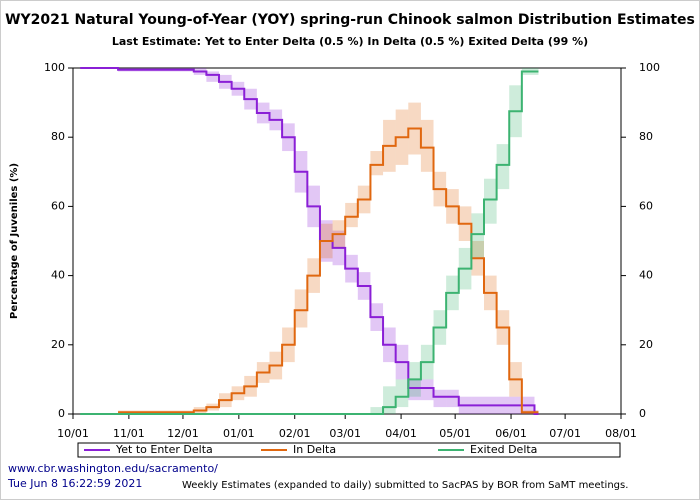 The height and width of the screenshot is (500, 700). I want to click on y-tick-label: 0, so click(61, 413).